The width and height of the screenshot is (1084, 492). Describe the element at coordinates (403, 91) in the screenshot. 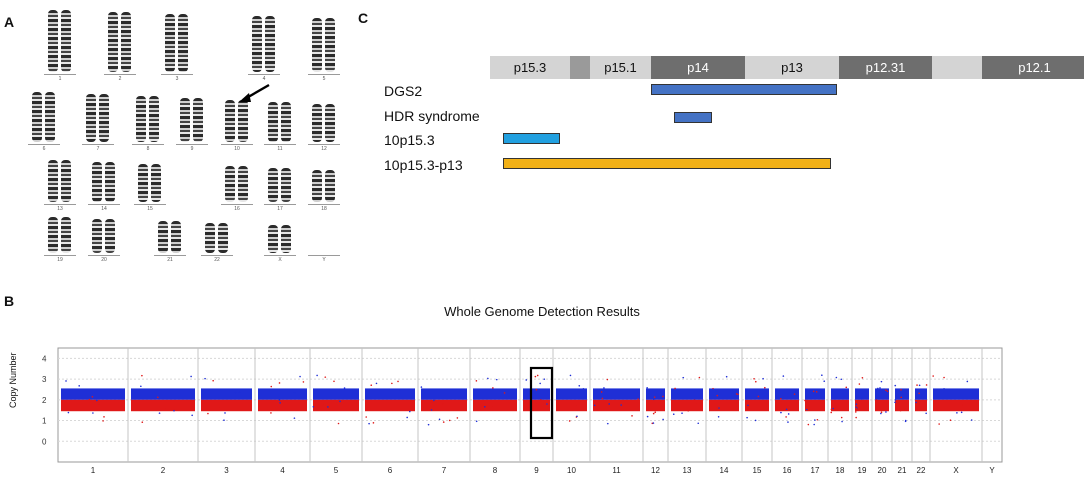

I see `region-label-dgs2: DGS2` at that location.